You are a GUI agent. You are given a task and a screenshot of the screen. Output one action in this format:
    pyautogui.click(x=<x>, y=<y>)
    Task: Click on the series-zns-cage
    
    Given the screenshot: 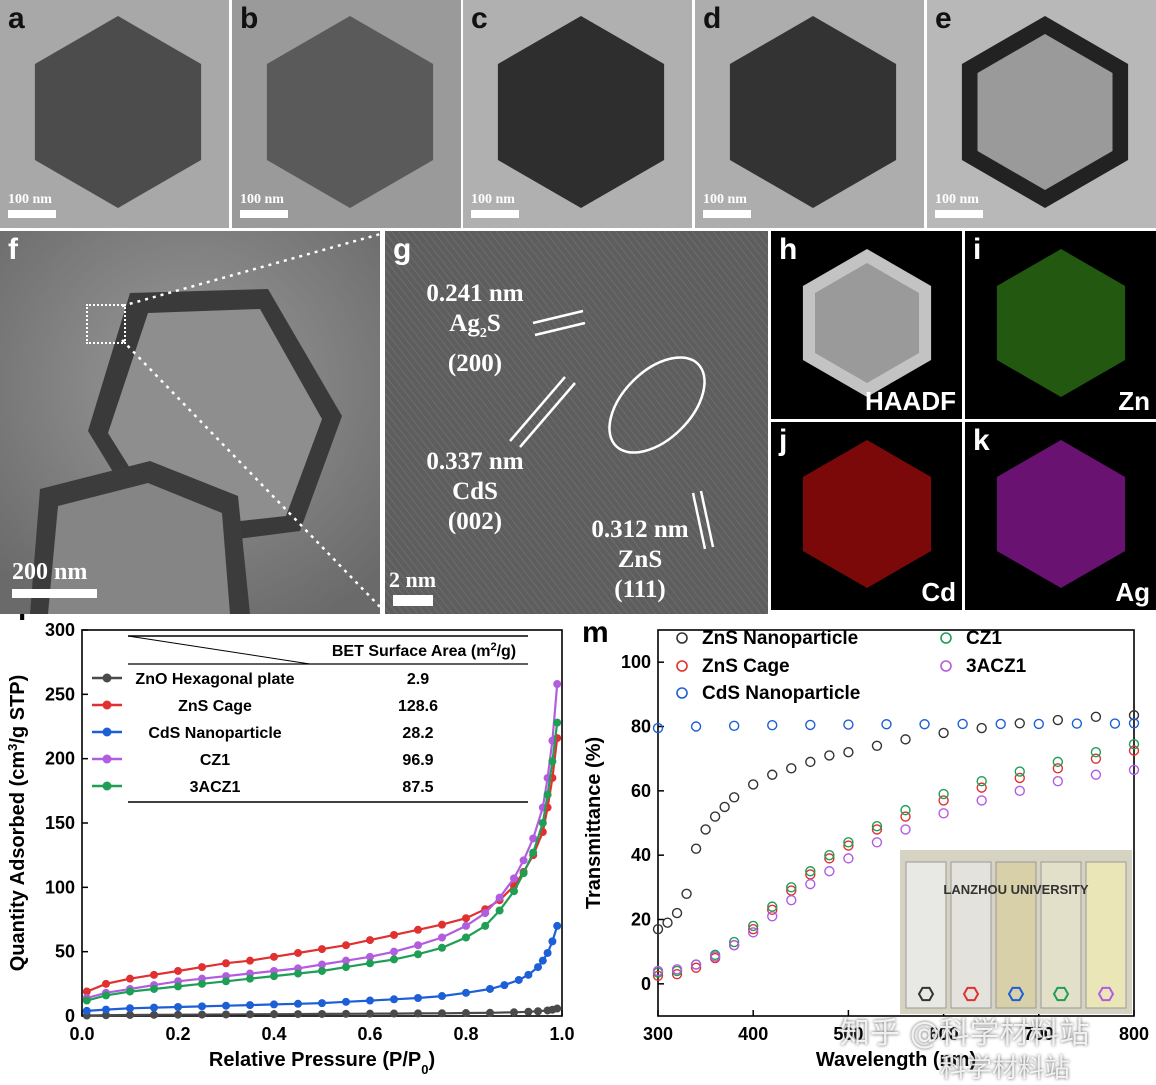 What is the action you would take?
    pyautogui.click(x=896, y=863)
    